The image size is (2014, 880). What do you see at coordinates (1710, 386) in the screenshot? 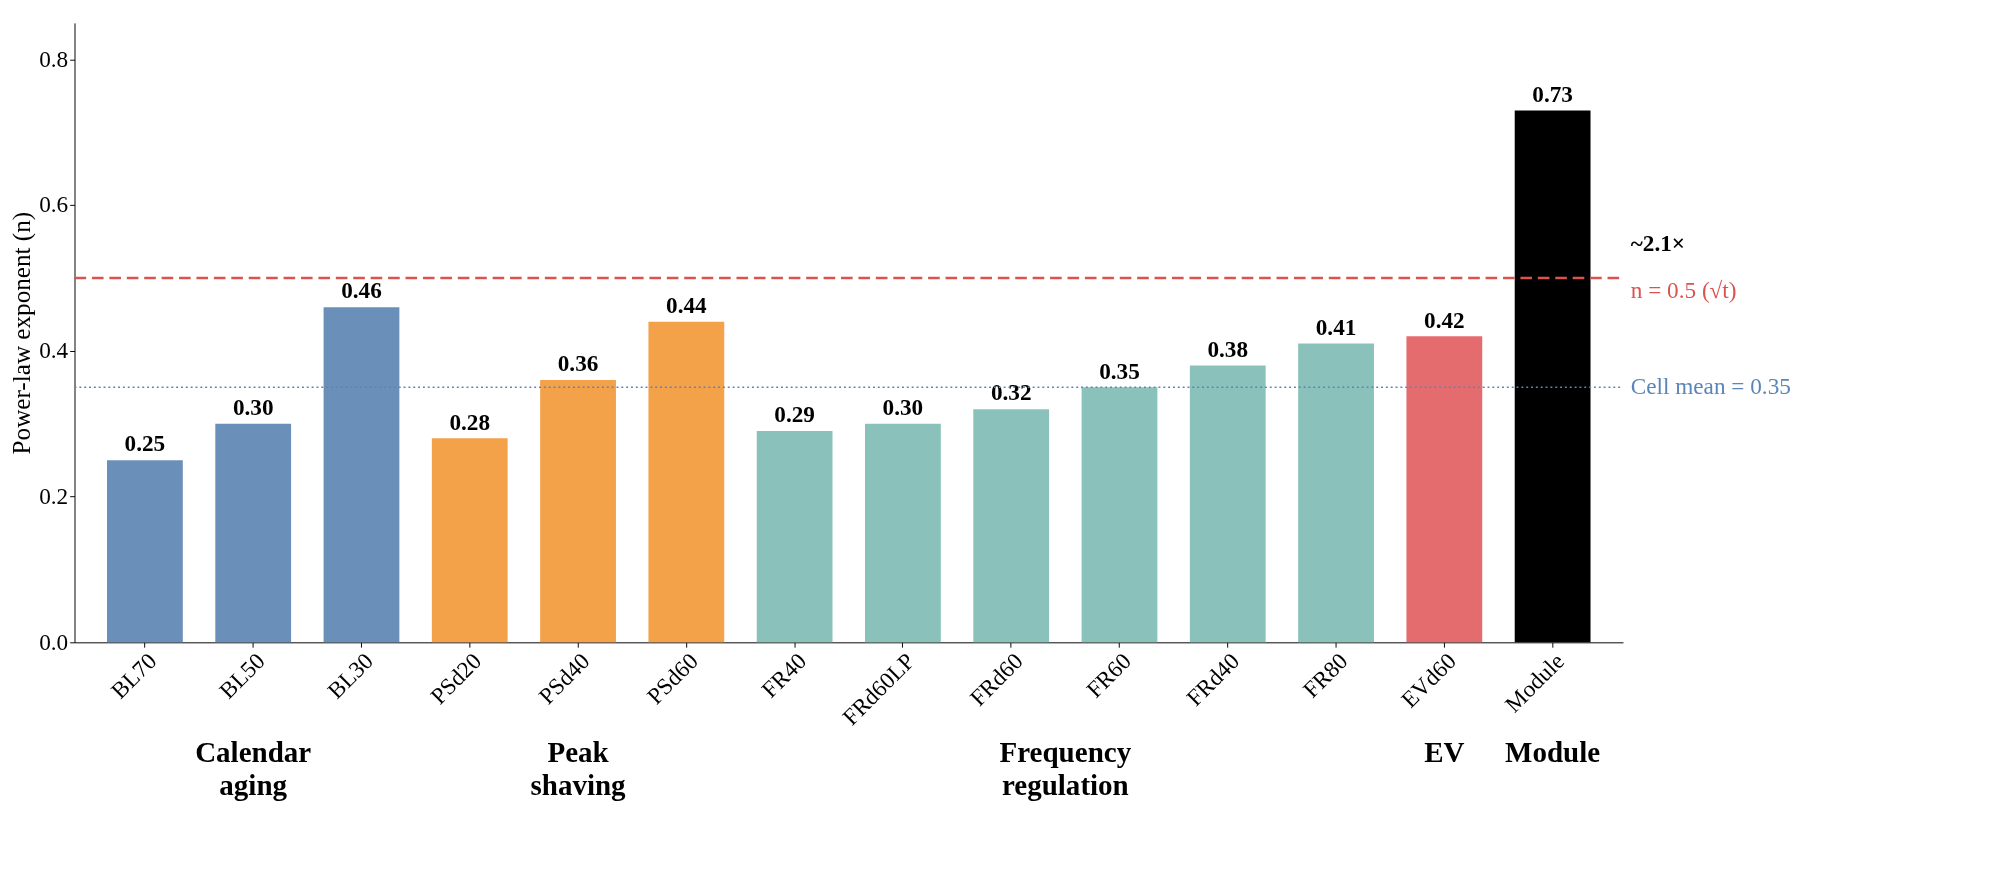
I see `ref-line-label: Cell mean = 0.35` at bounding box center [1710, 386].